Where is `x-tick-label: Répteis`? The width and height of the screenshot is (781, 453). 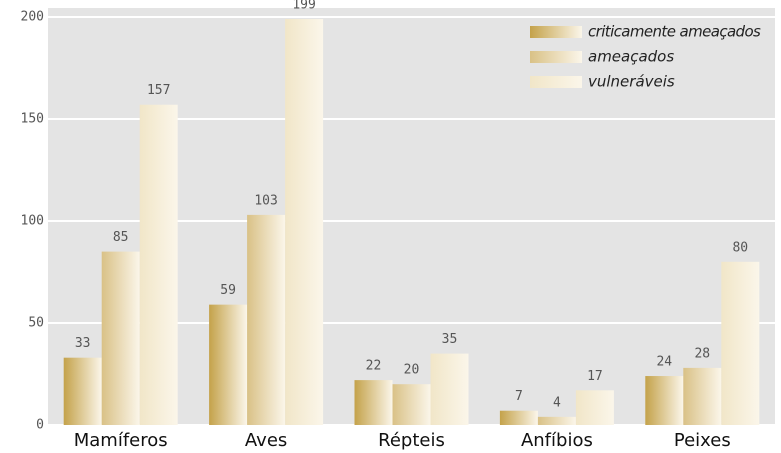
x-tick-label: Répteis is located at coordinates (411, 440).